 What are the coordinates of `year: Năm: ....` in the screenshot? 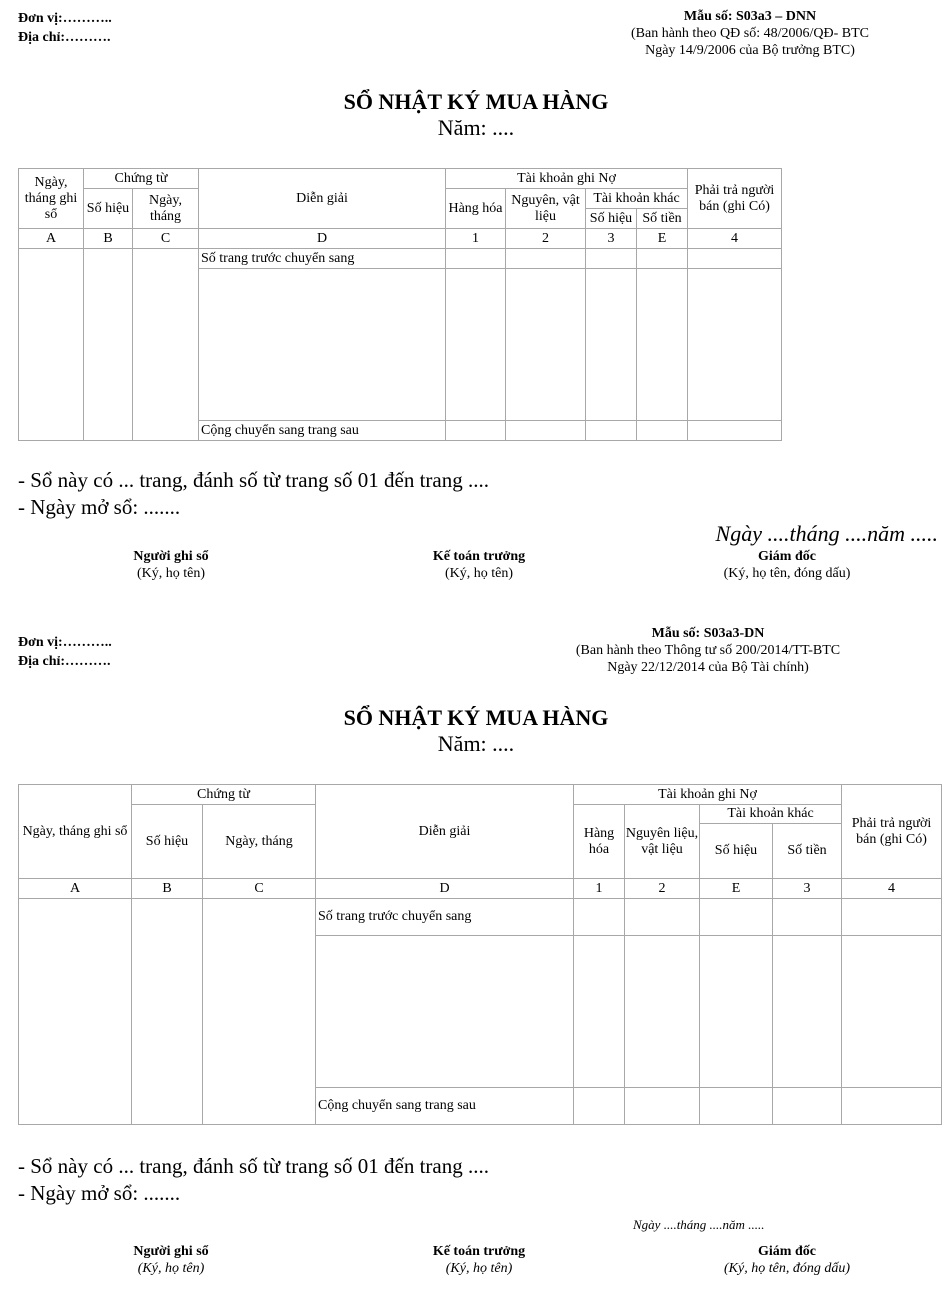 It's located at (476, 743).